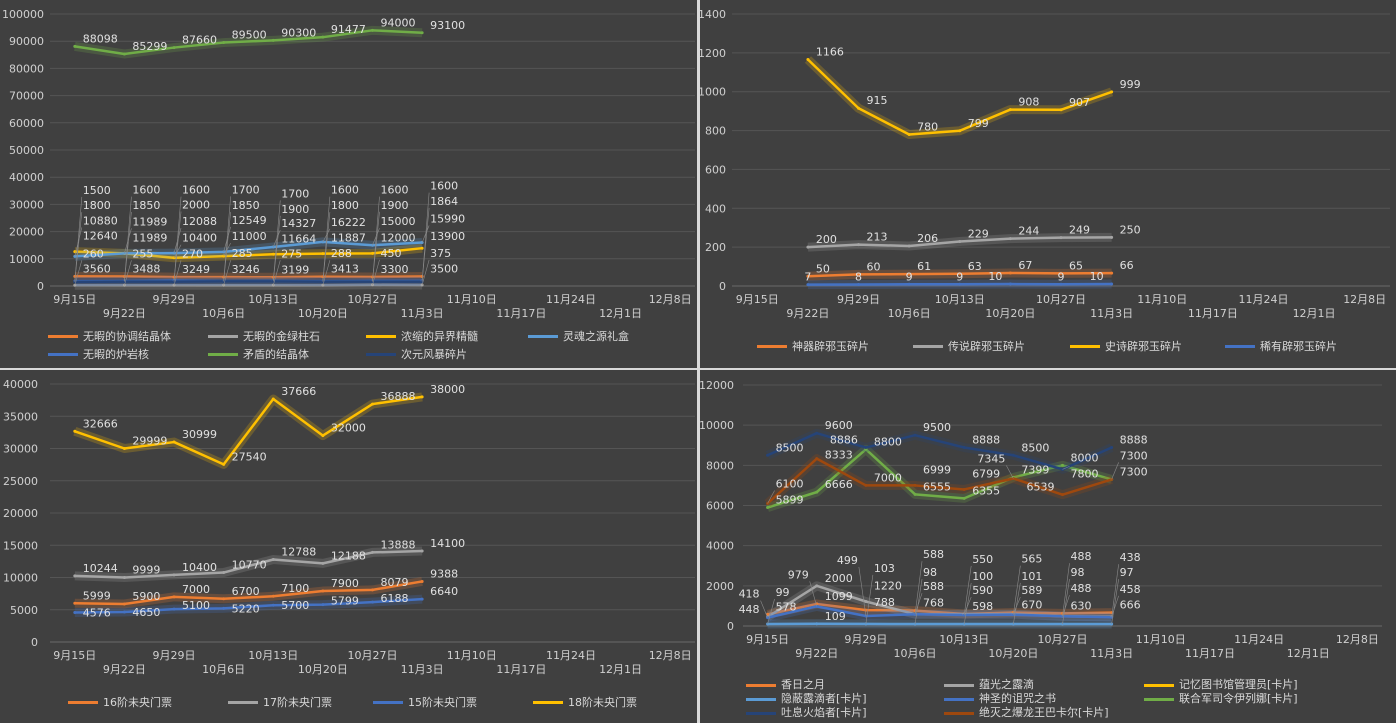 The image size is (1396, 723). I want to click on legend-item: 神圣的诅咒之书, so click(1044, 699).